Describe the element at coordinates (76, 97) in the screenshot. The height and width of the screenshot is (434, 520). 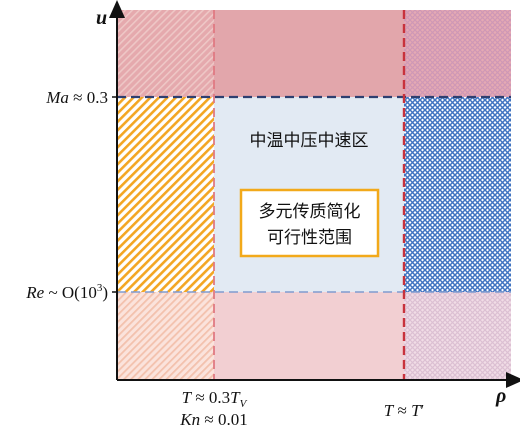
I see `ma-label: Ma ≈ 0.3` at that location.